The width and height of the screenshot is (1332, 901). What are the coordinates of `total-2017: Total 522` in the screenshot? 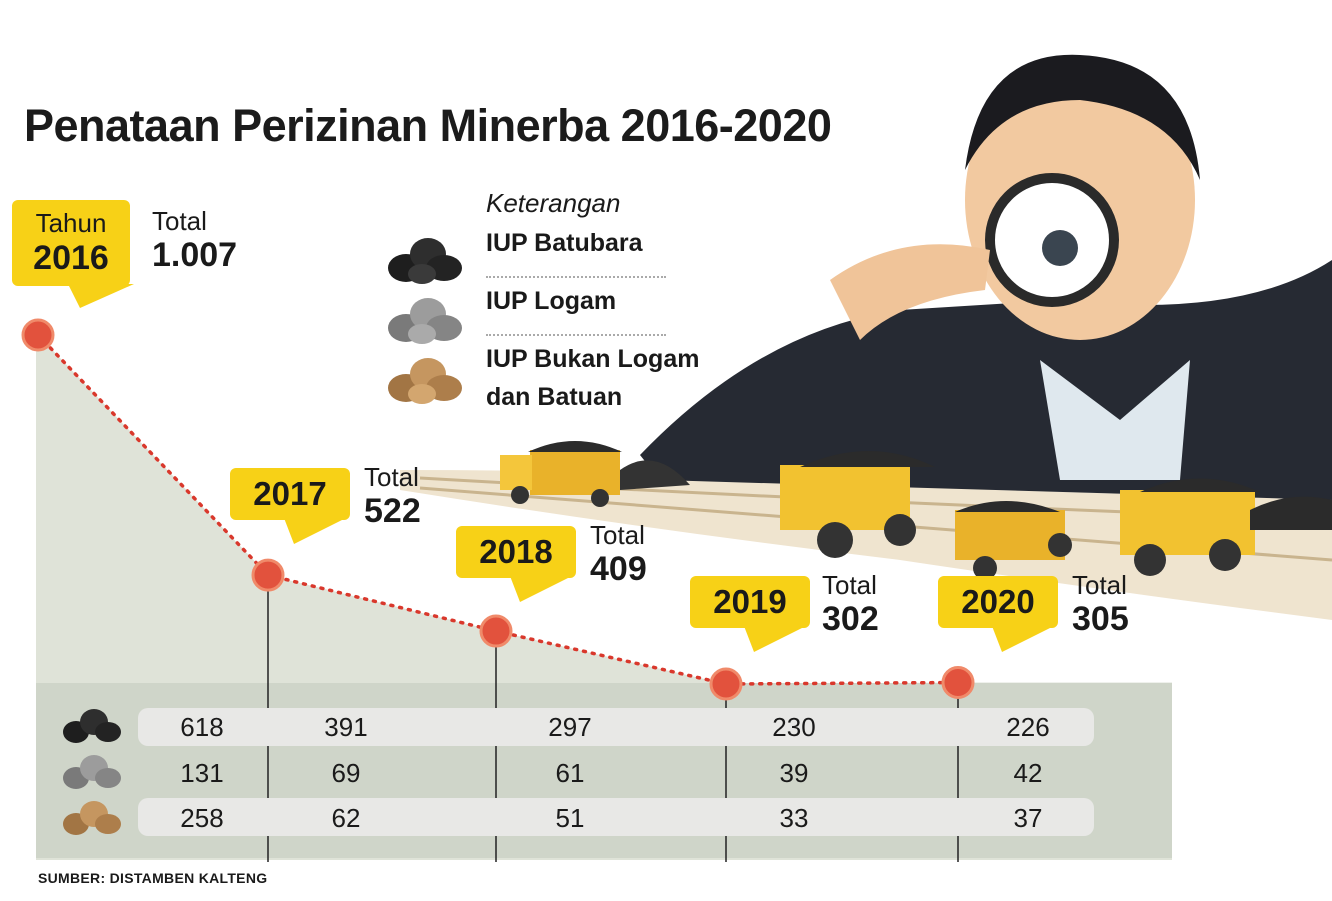 It's located at (392, 496).